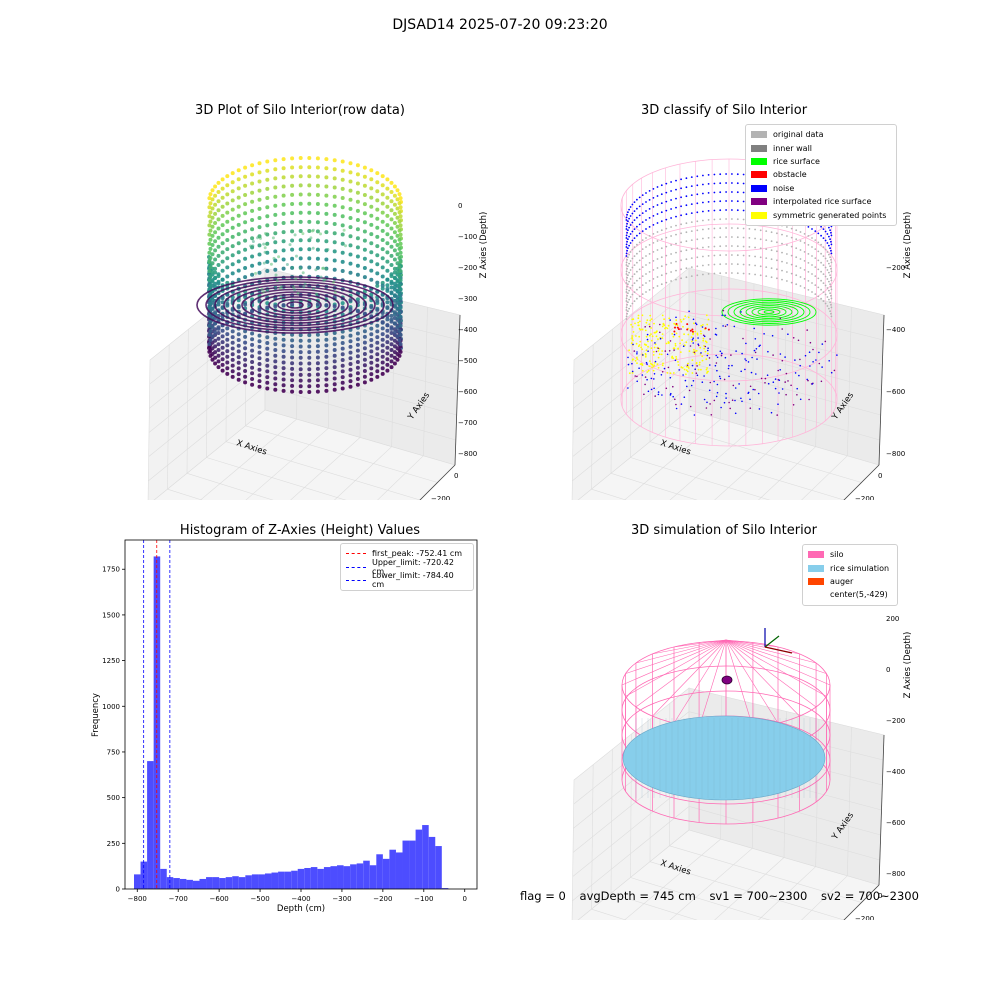 The image size is (1000, 1000). Describe the element at coordinates (790, 174) in the screenshot. I see `legend-label: obstacle` at that location.